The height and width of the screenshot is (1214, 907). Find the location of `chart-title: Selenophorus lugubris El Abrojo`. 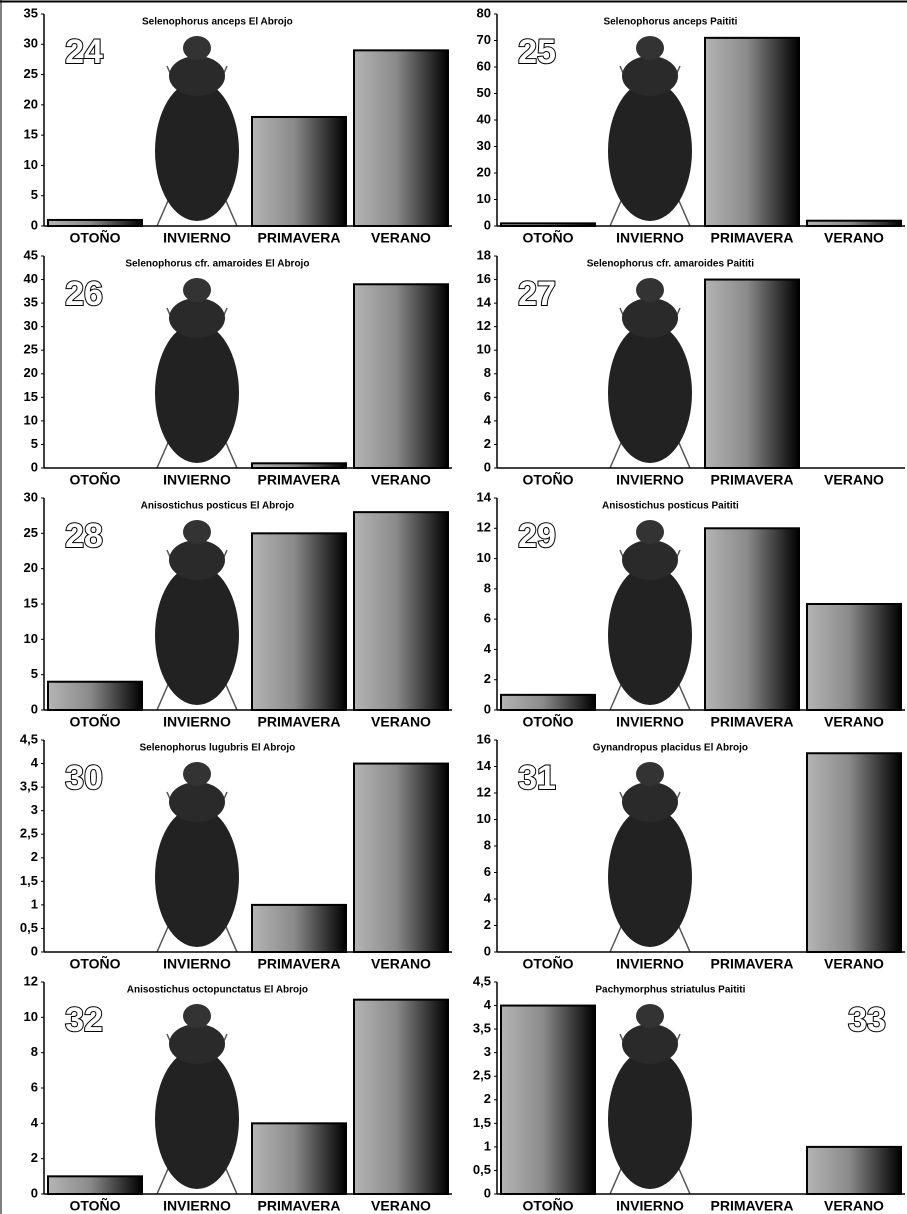

chart-title: Selenophorus lugubris El Abrojo is located at coordinates (218, 748).